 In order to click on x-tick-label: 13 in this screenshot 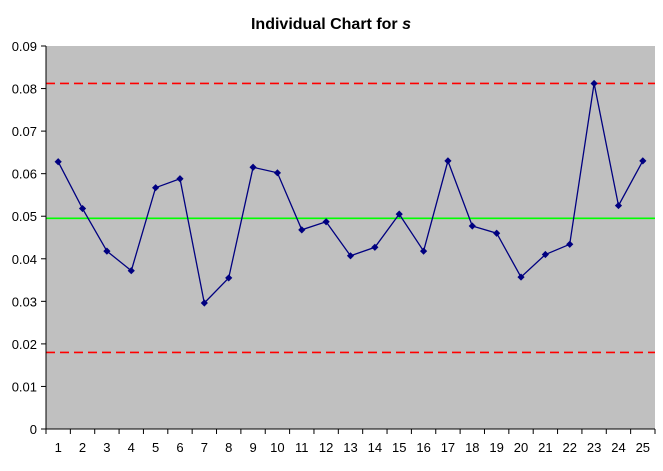, I will do `click(350, 447)`.